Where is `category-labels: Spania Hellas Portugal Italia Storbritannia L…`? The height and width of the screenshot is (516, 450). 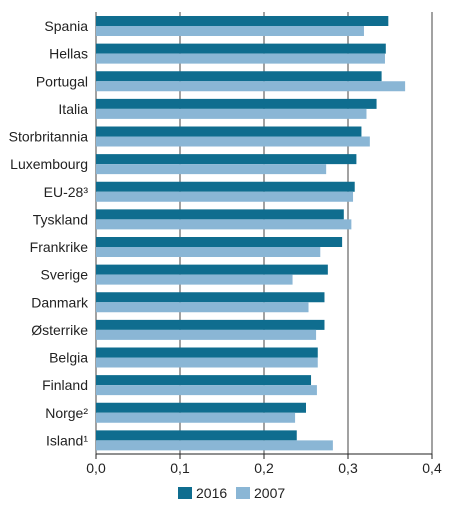
category-labels: Spania Hellas Portugal Italia Storbritannia L… is located at coordinates (49, 233).